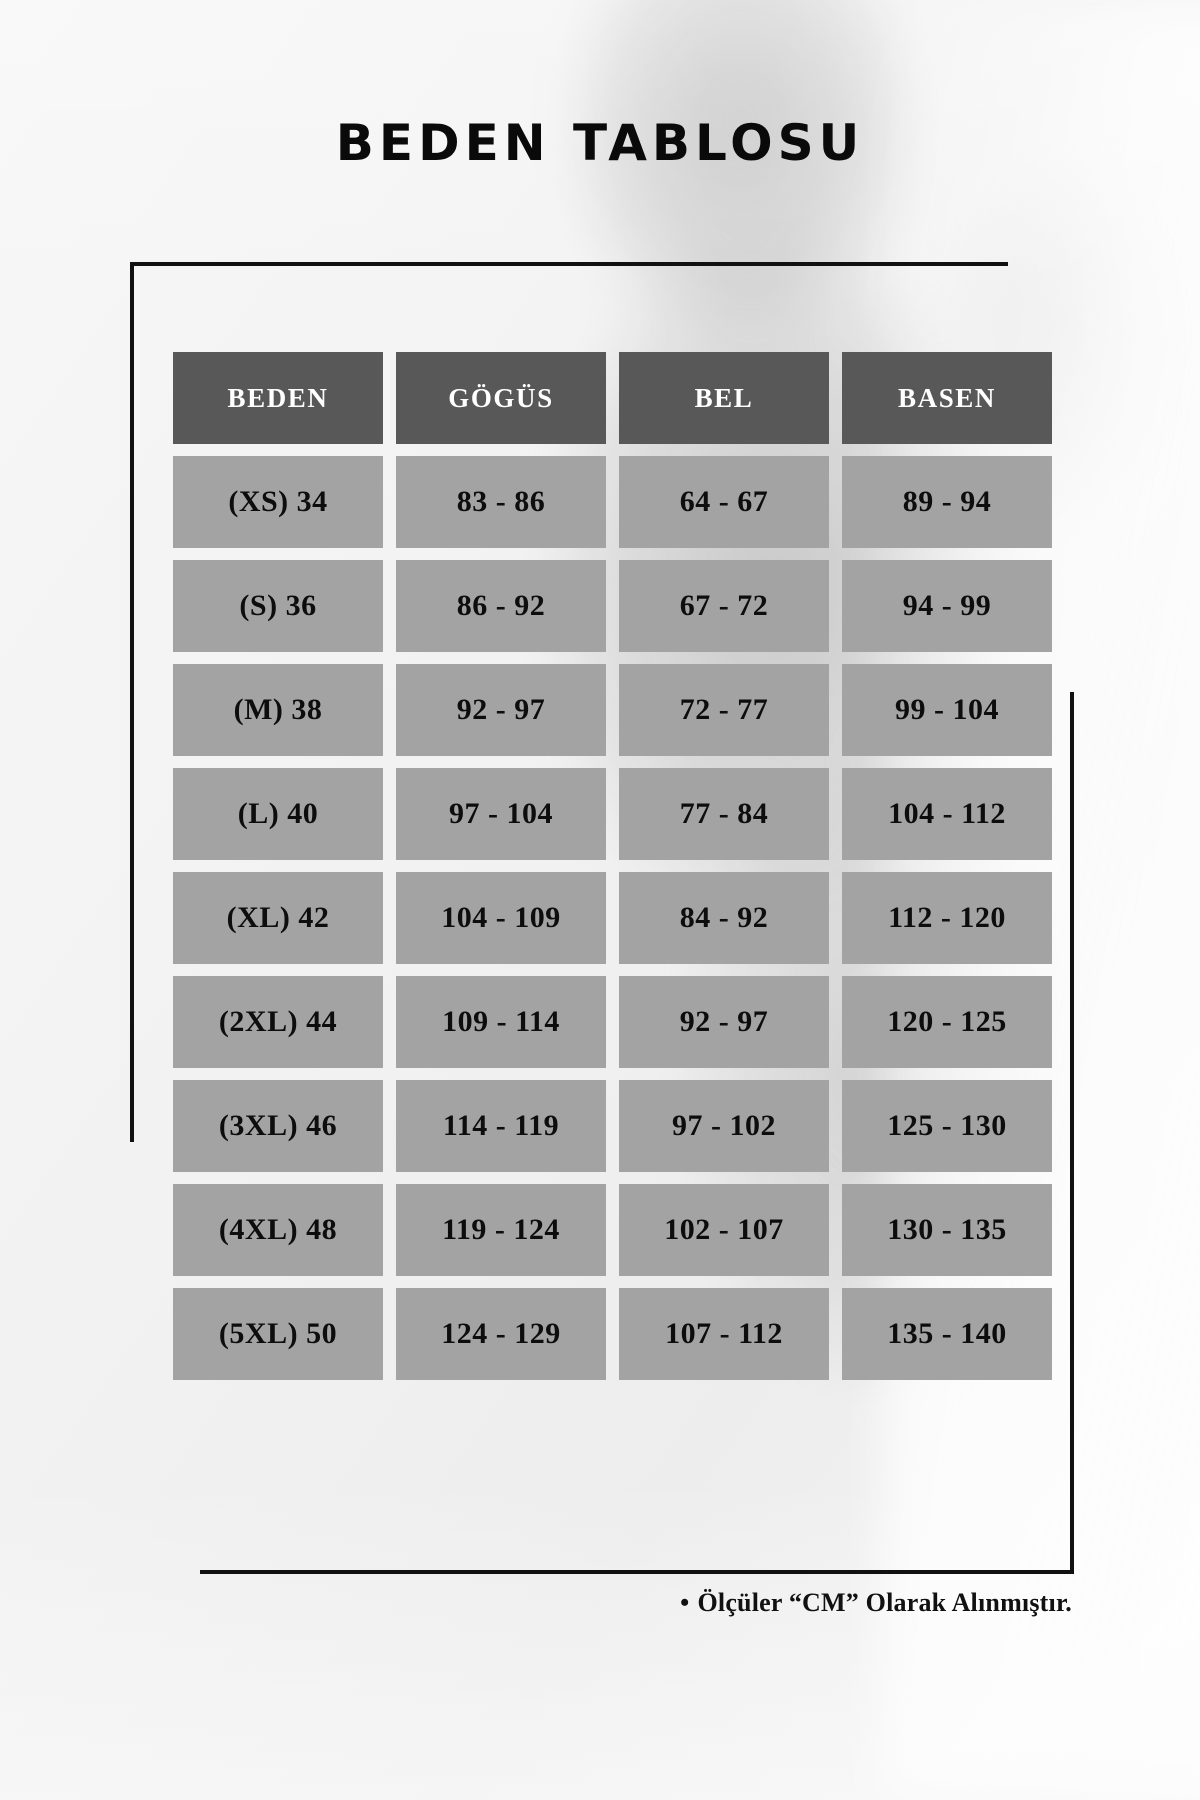 This screenshot has height=1800, width=1200. I want to click on table-cell-size: (5XL) 50, so click(278, 1334).